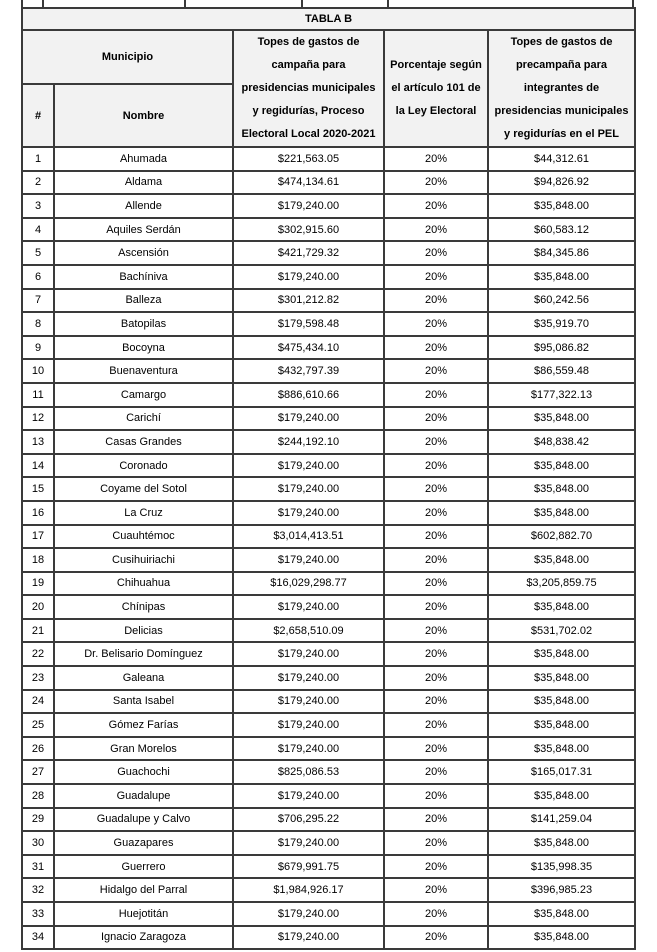 This screenshot has width=657, height=952. I want to click on table-row: 3 Allende $179,240.00 20% $35,848.00, so click(328, 206).